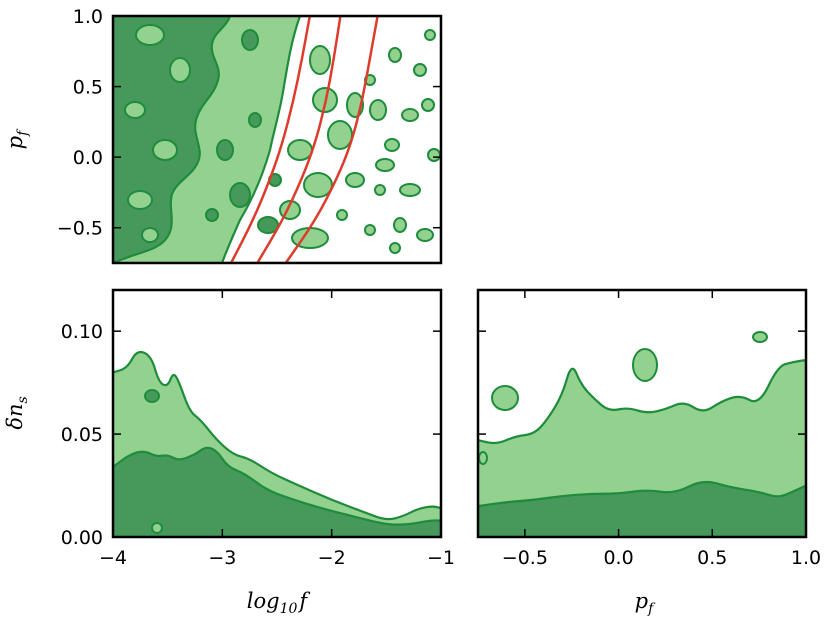 Image resolution: width=831 pixels, height=622 pixels. I want to click on contour-islands-br, so click(623, 398).